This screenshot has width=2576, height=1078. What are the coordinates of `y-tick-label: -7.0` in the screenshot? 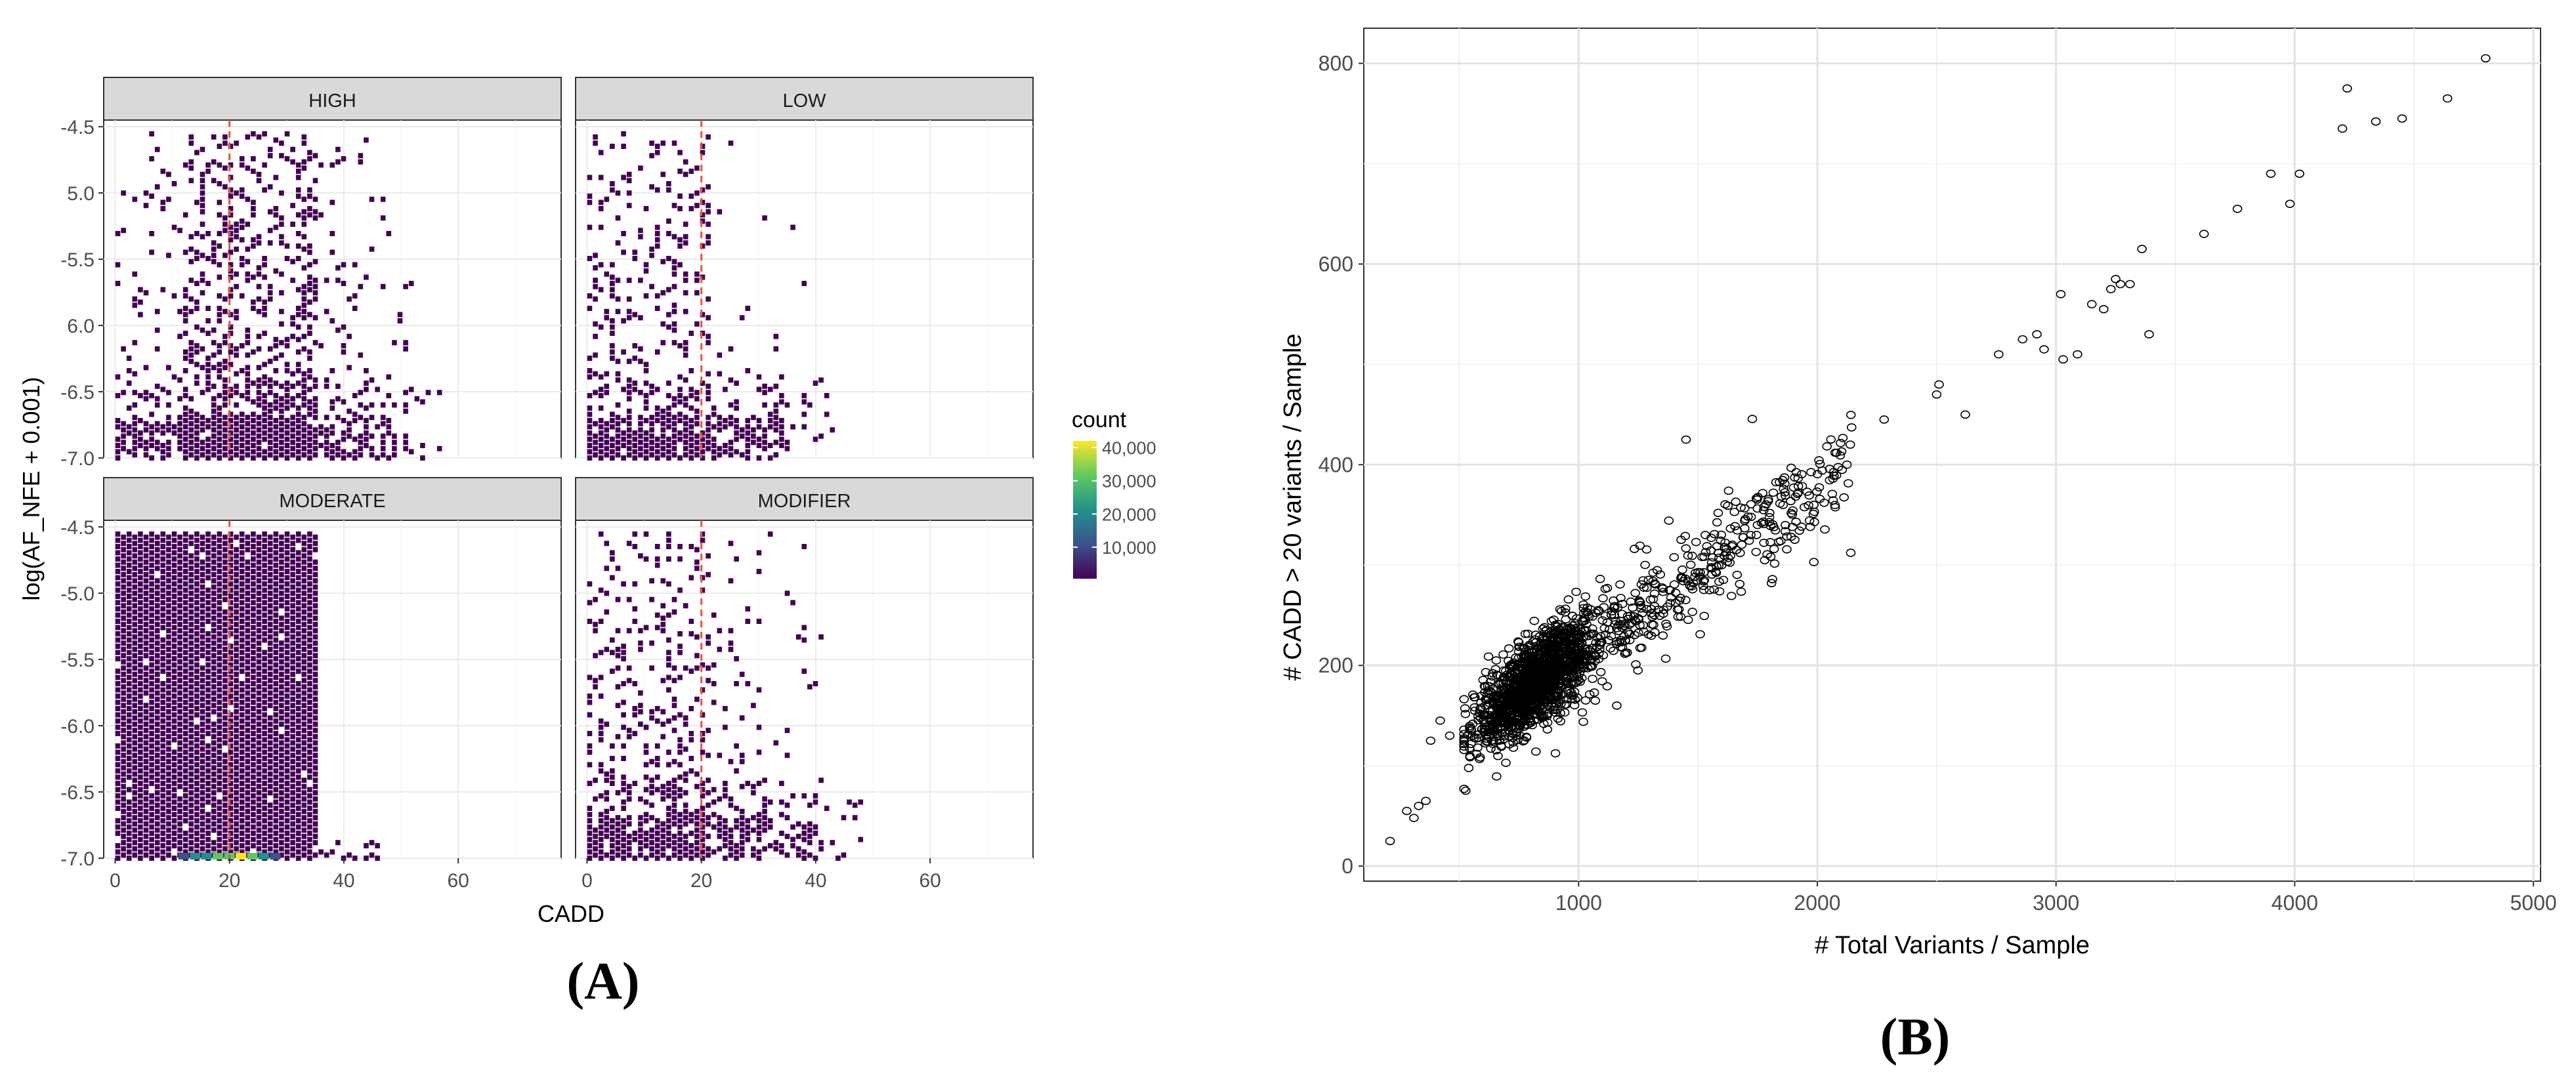 It's located at (77, 859).